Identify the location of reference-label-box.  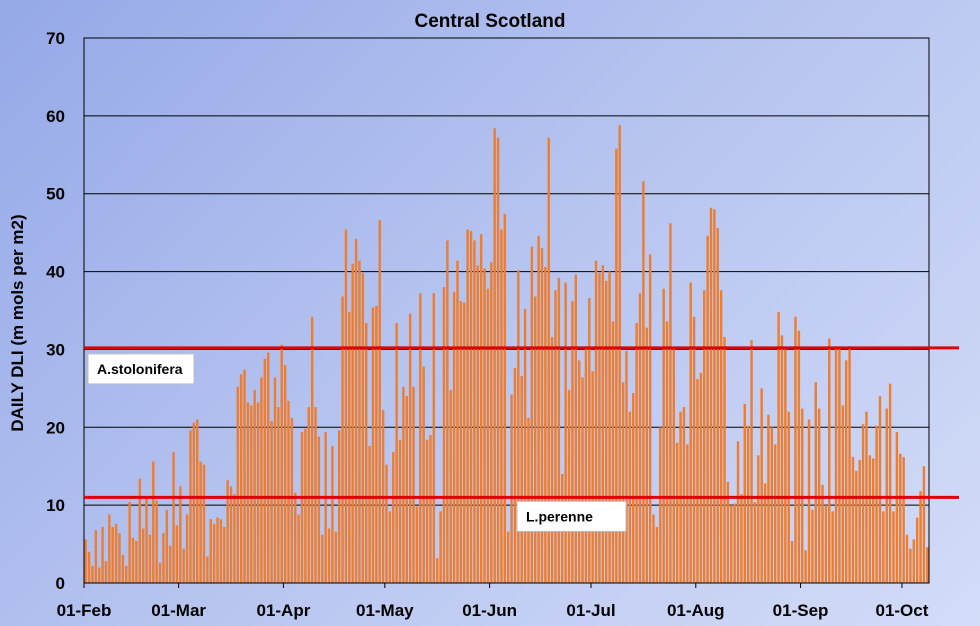
(571, 516).